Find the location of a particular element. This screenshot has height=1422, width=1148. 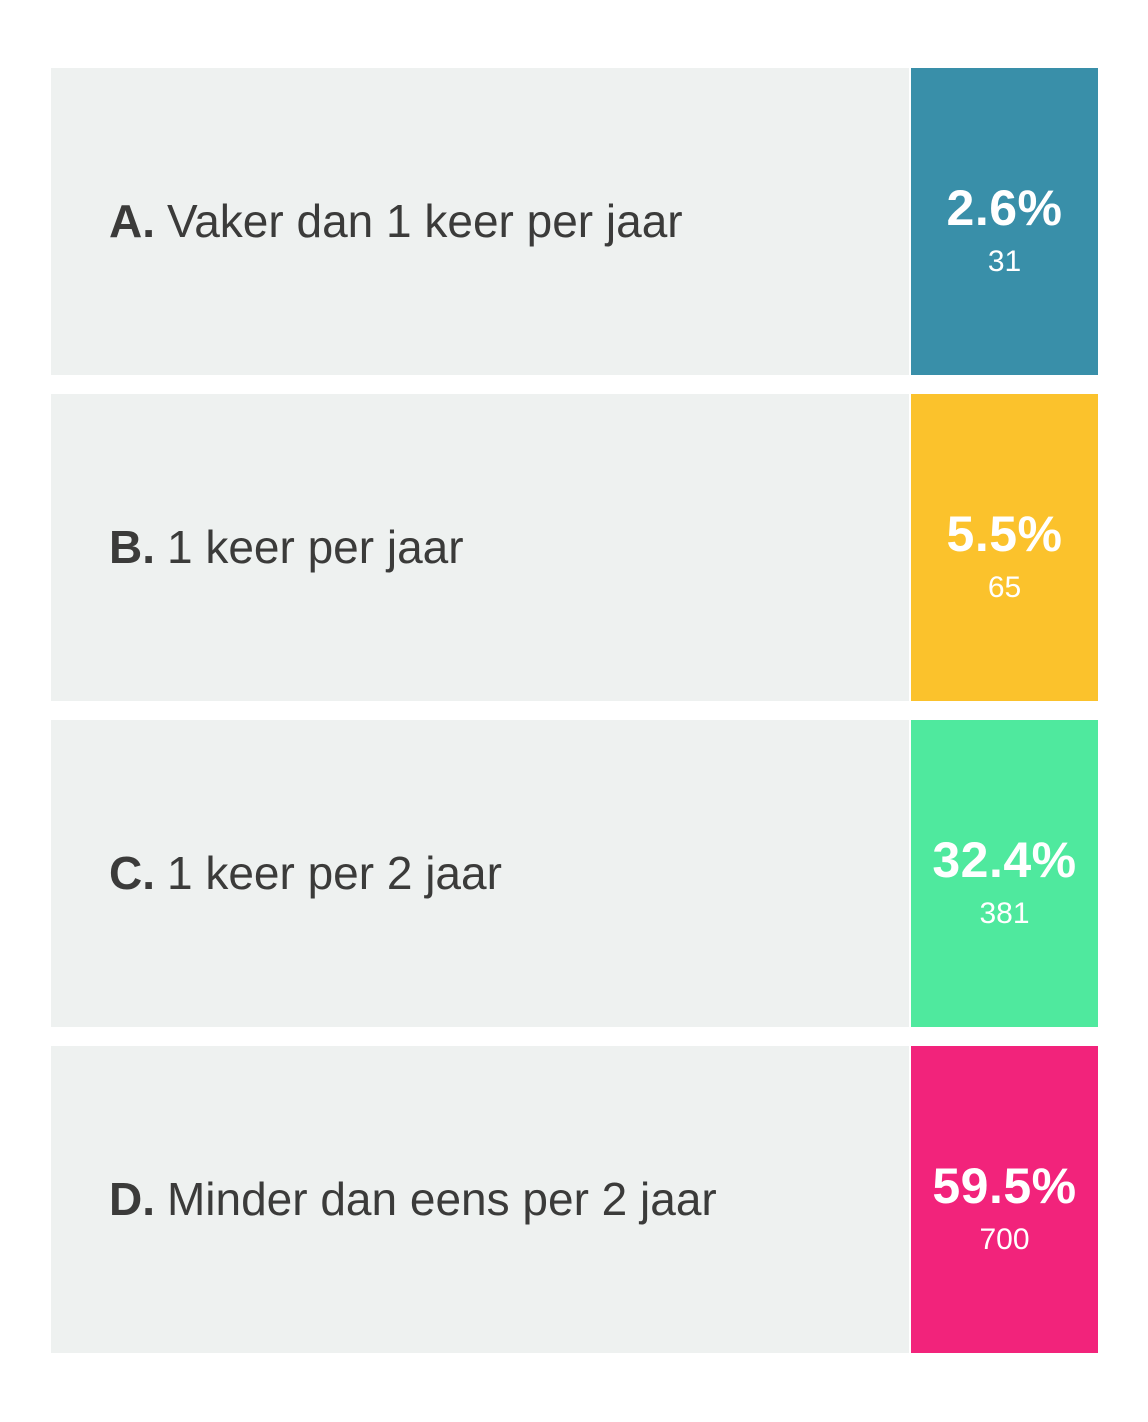

option-letter: B. is located at coordinates (132, 546).